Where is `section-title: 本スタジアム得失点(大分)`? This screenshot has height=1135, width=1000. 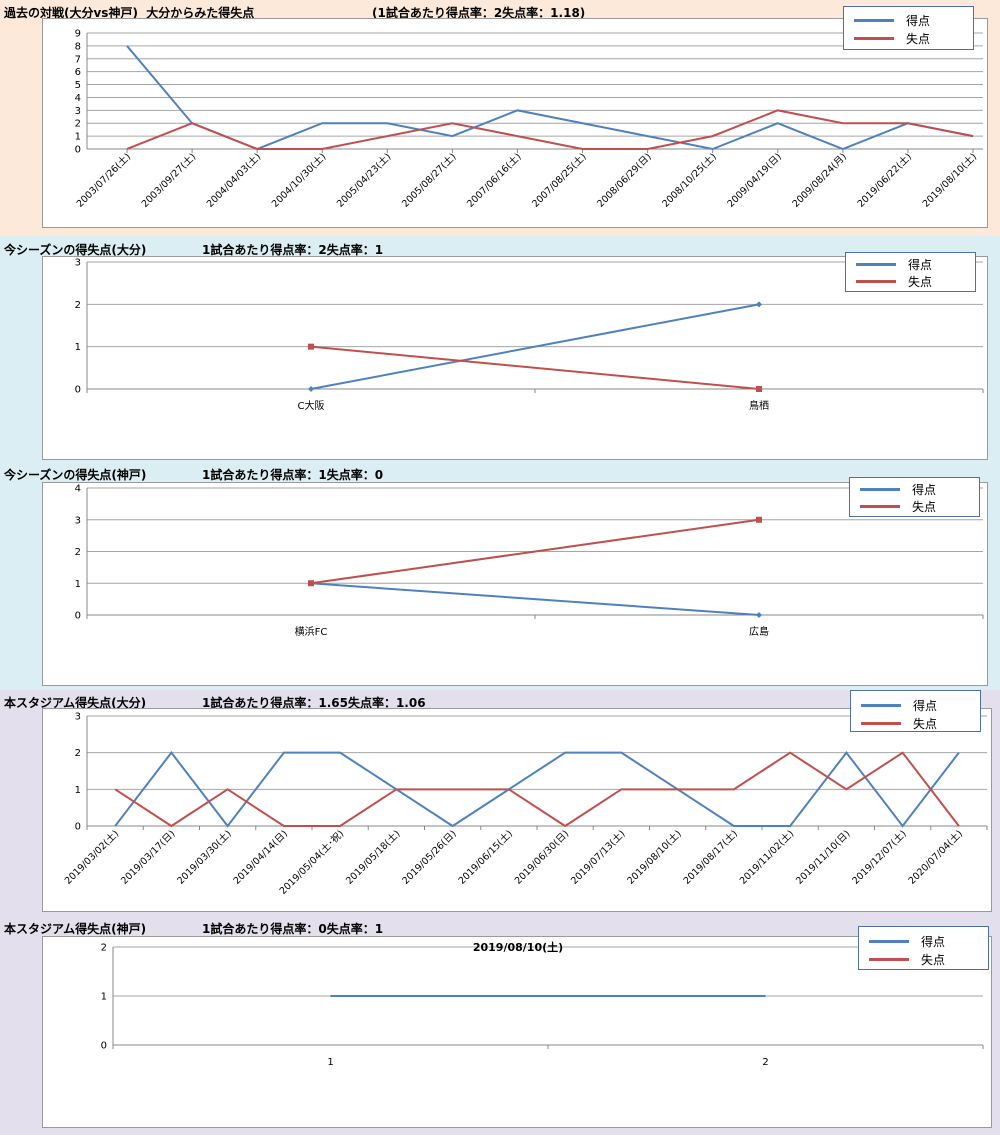 section-title: 本スタジアム得失点(大分) is located at coordinates (75, 703).